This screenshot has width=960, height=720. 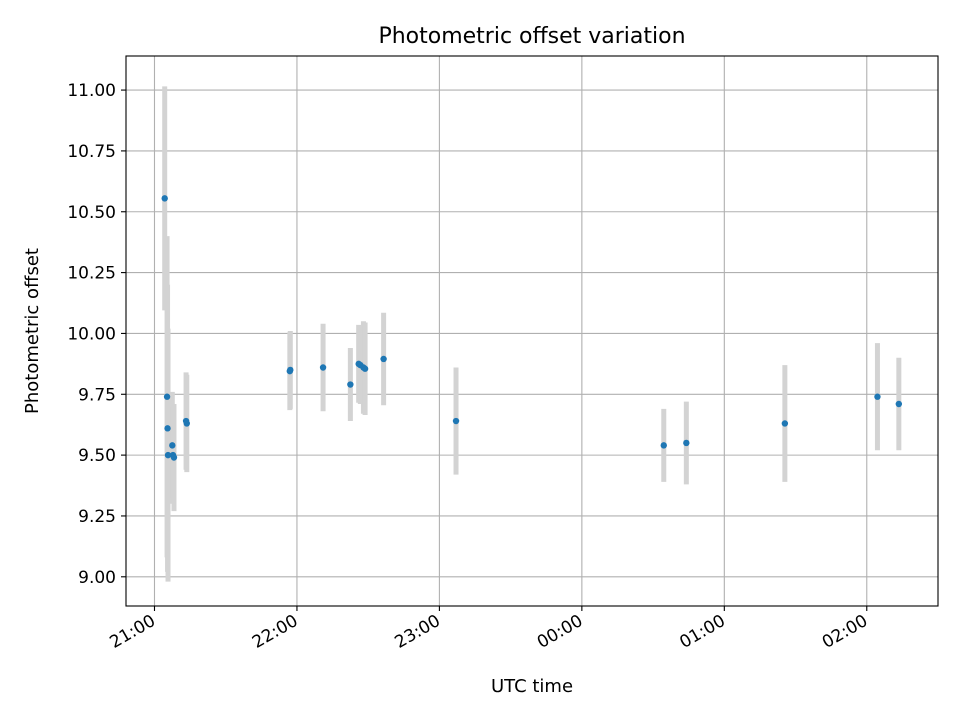 I want to click on y-axis-label: Photometric offset, so click(x=32, y=331).